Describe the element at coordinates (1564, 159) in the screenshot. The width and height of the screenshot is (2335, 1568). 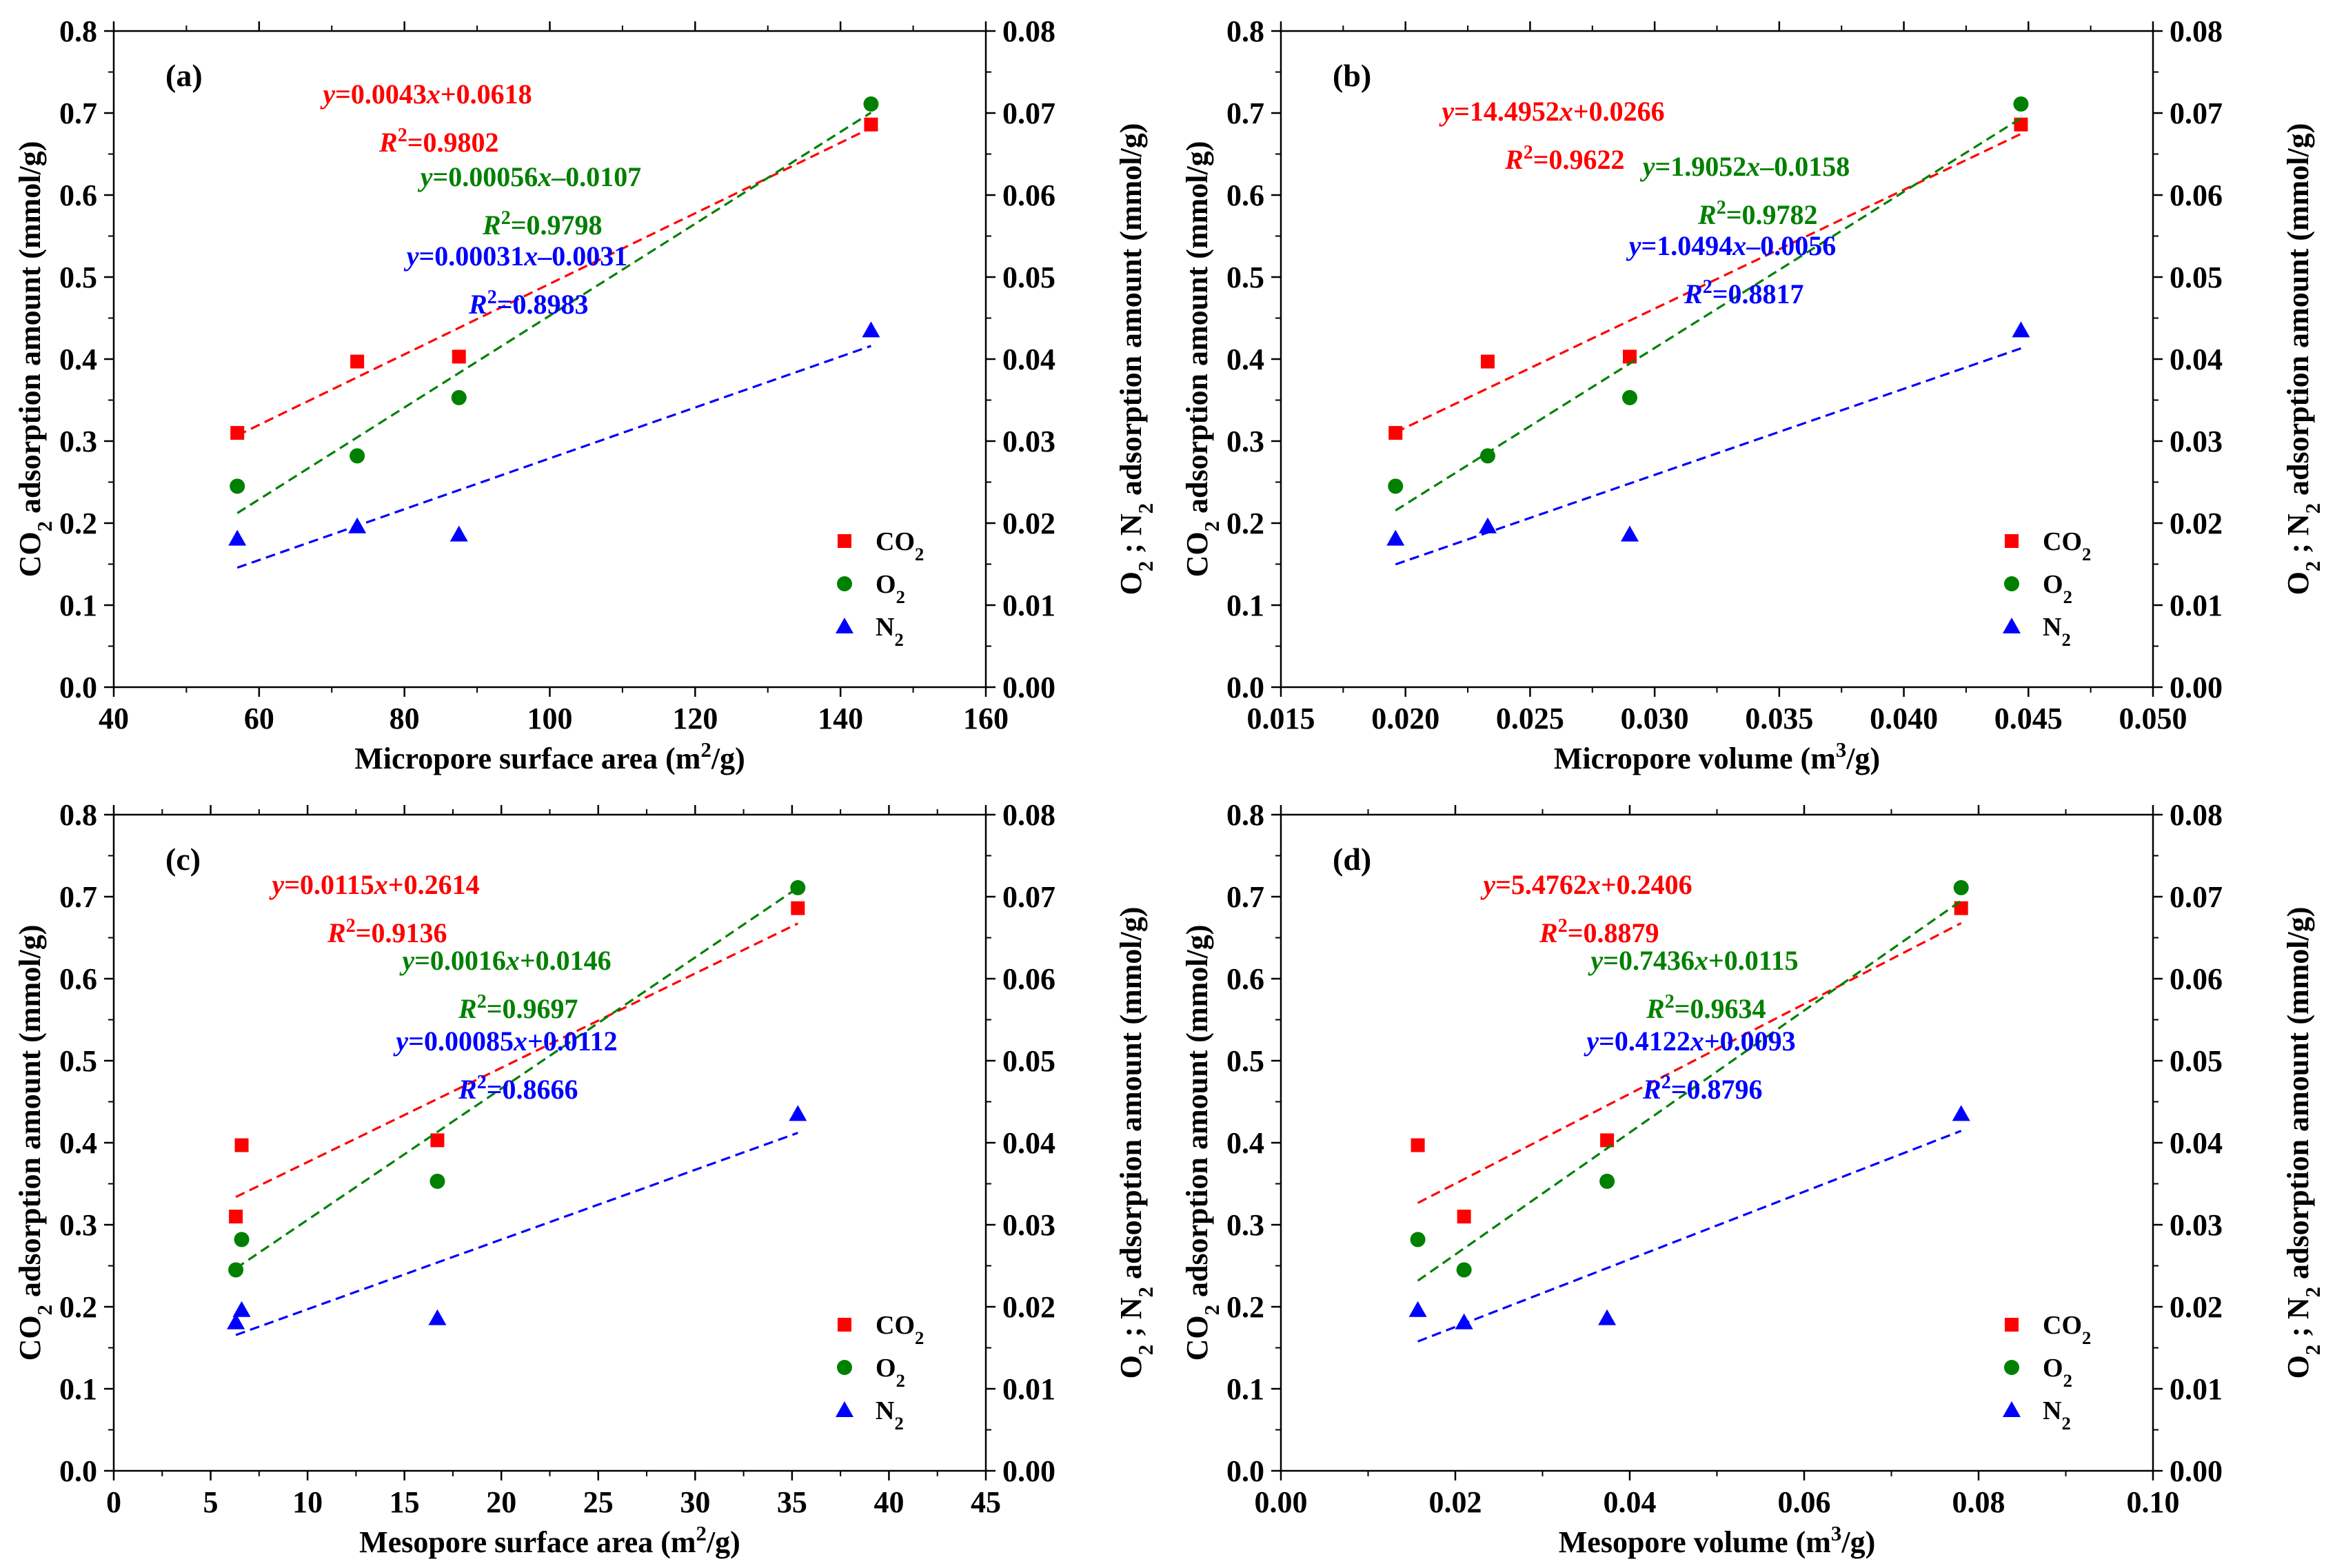
I see `r2-co2: R2=0.9622` at that location.